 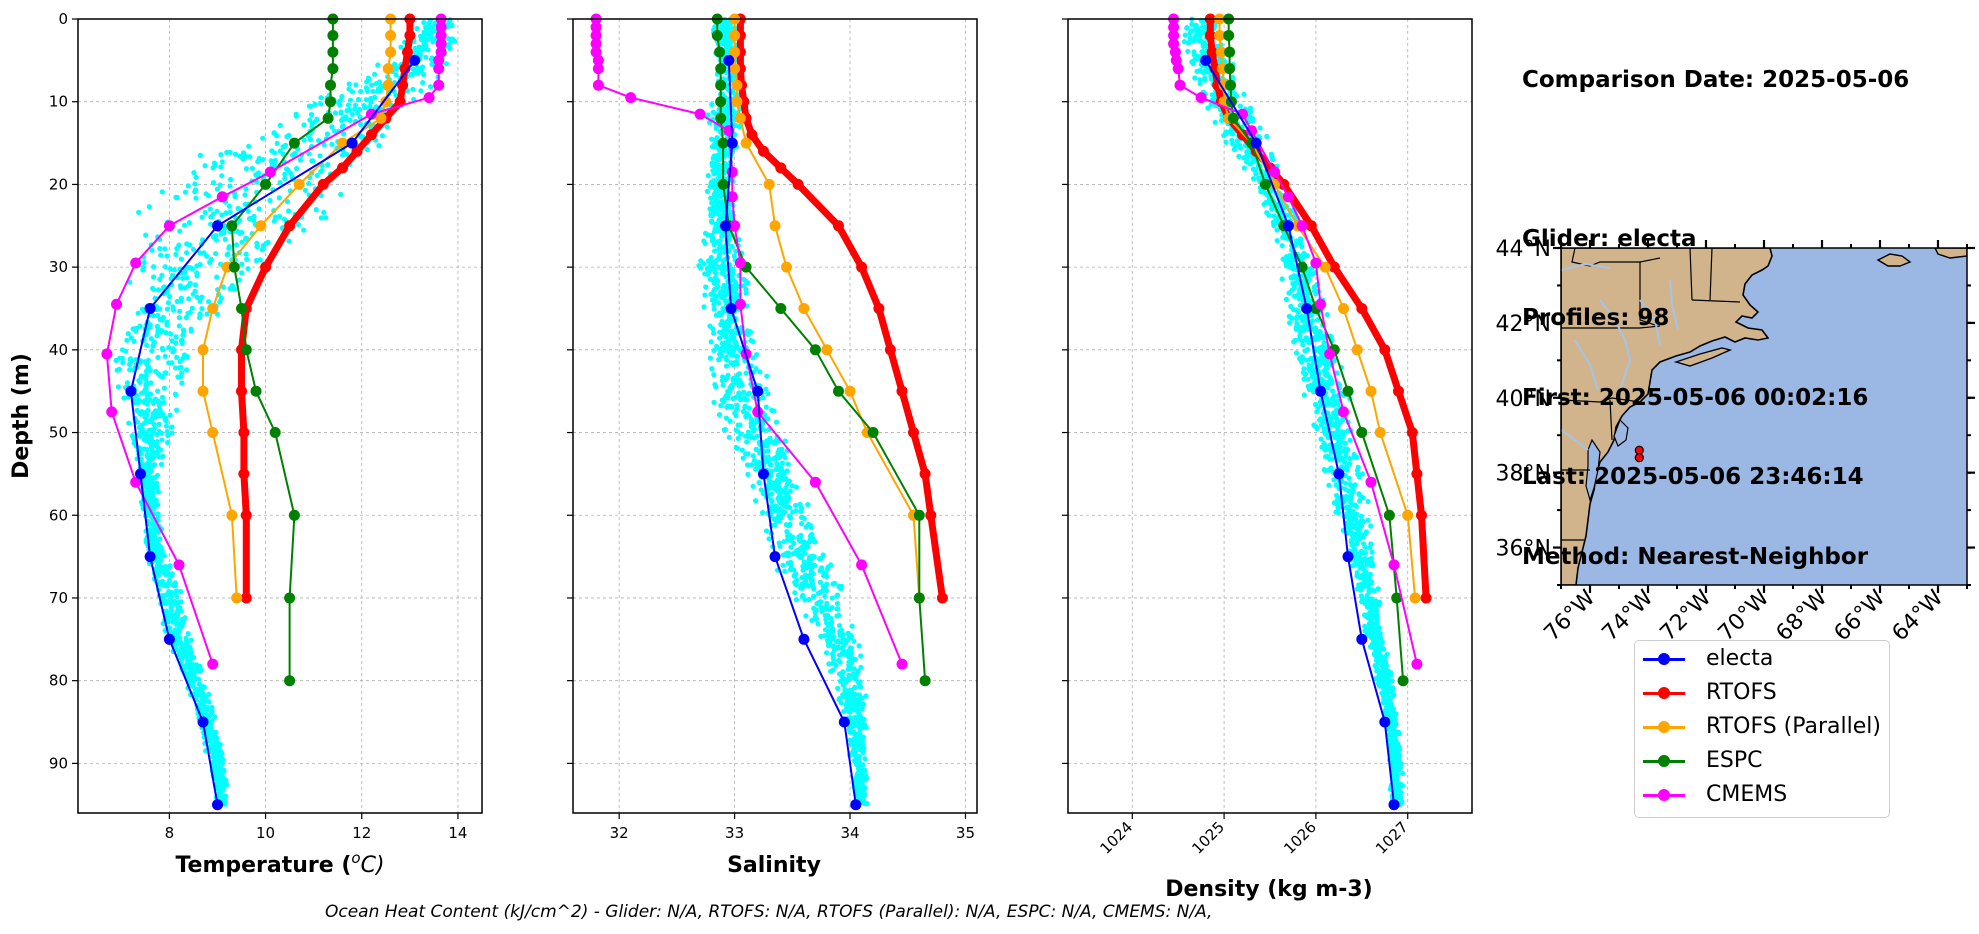 What do you see at coordinates (391, 52) in the screenshot?
I see `temperature-point-rtofs-parallel` at bounding box center [391, 52].